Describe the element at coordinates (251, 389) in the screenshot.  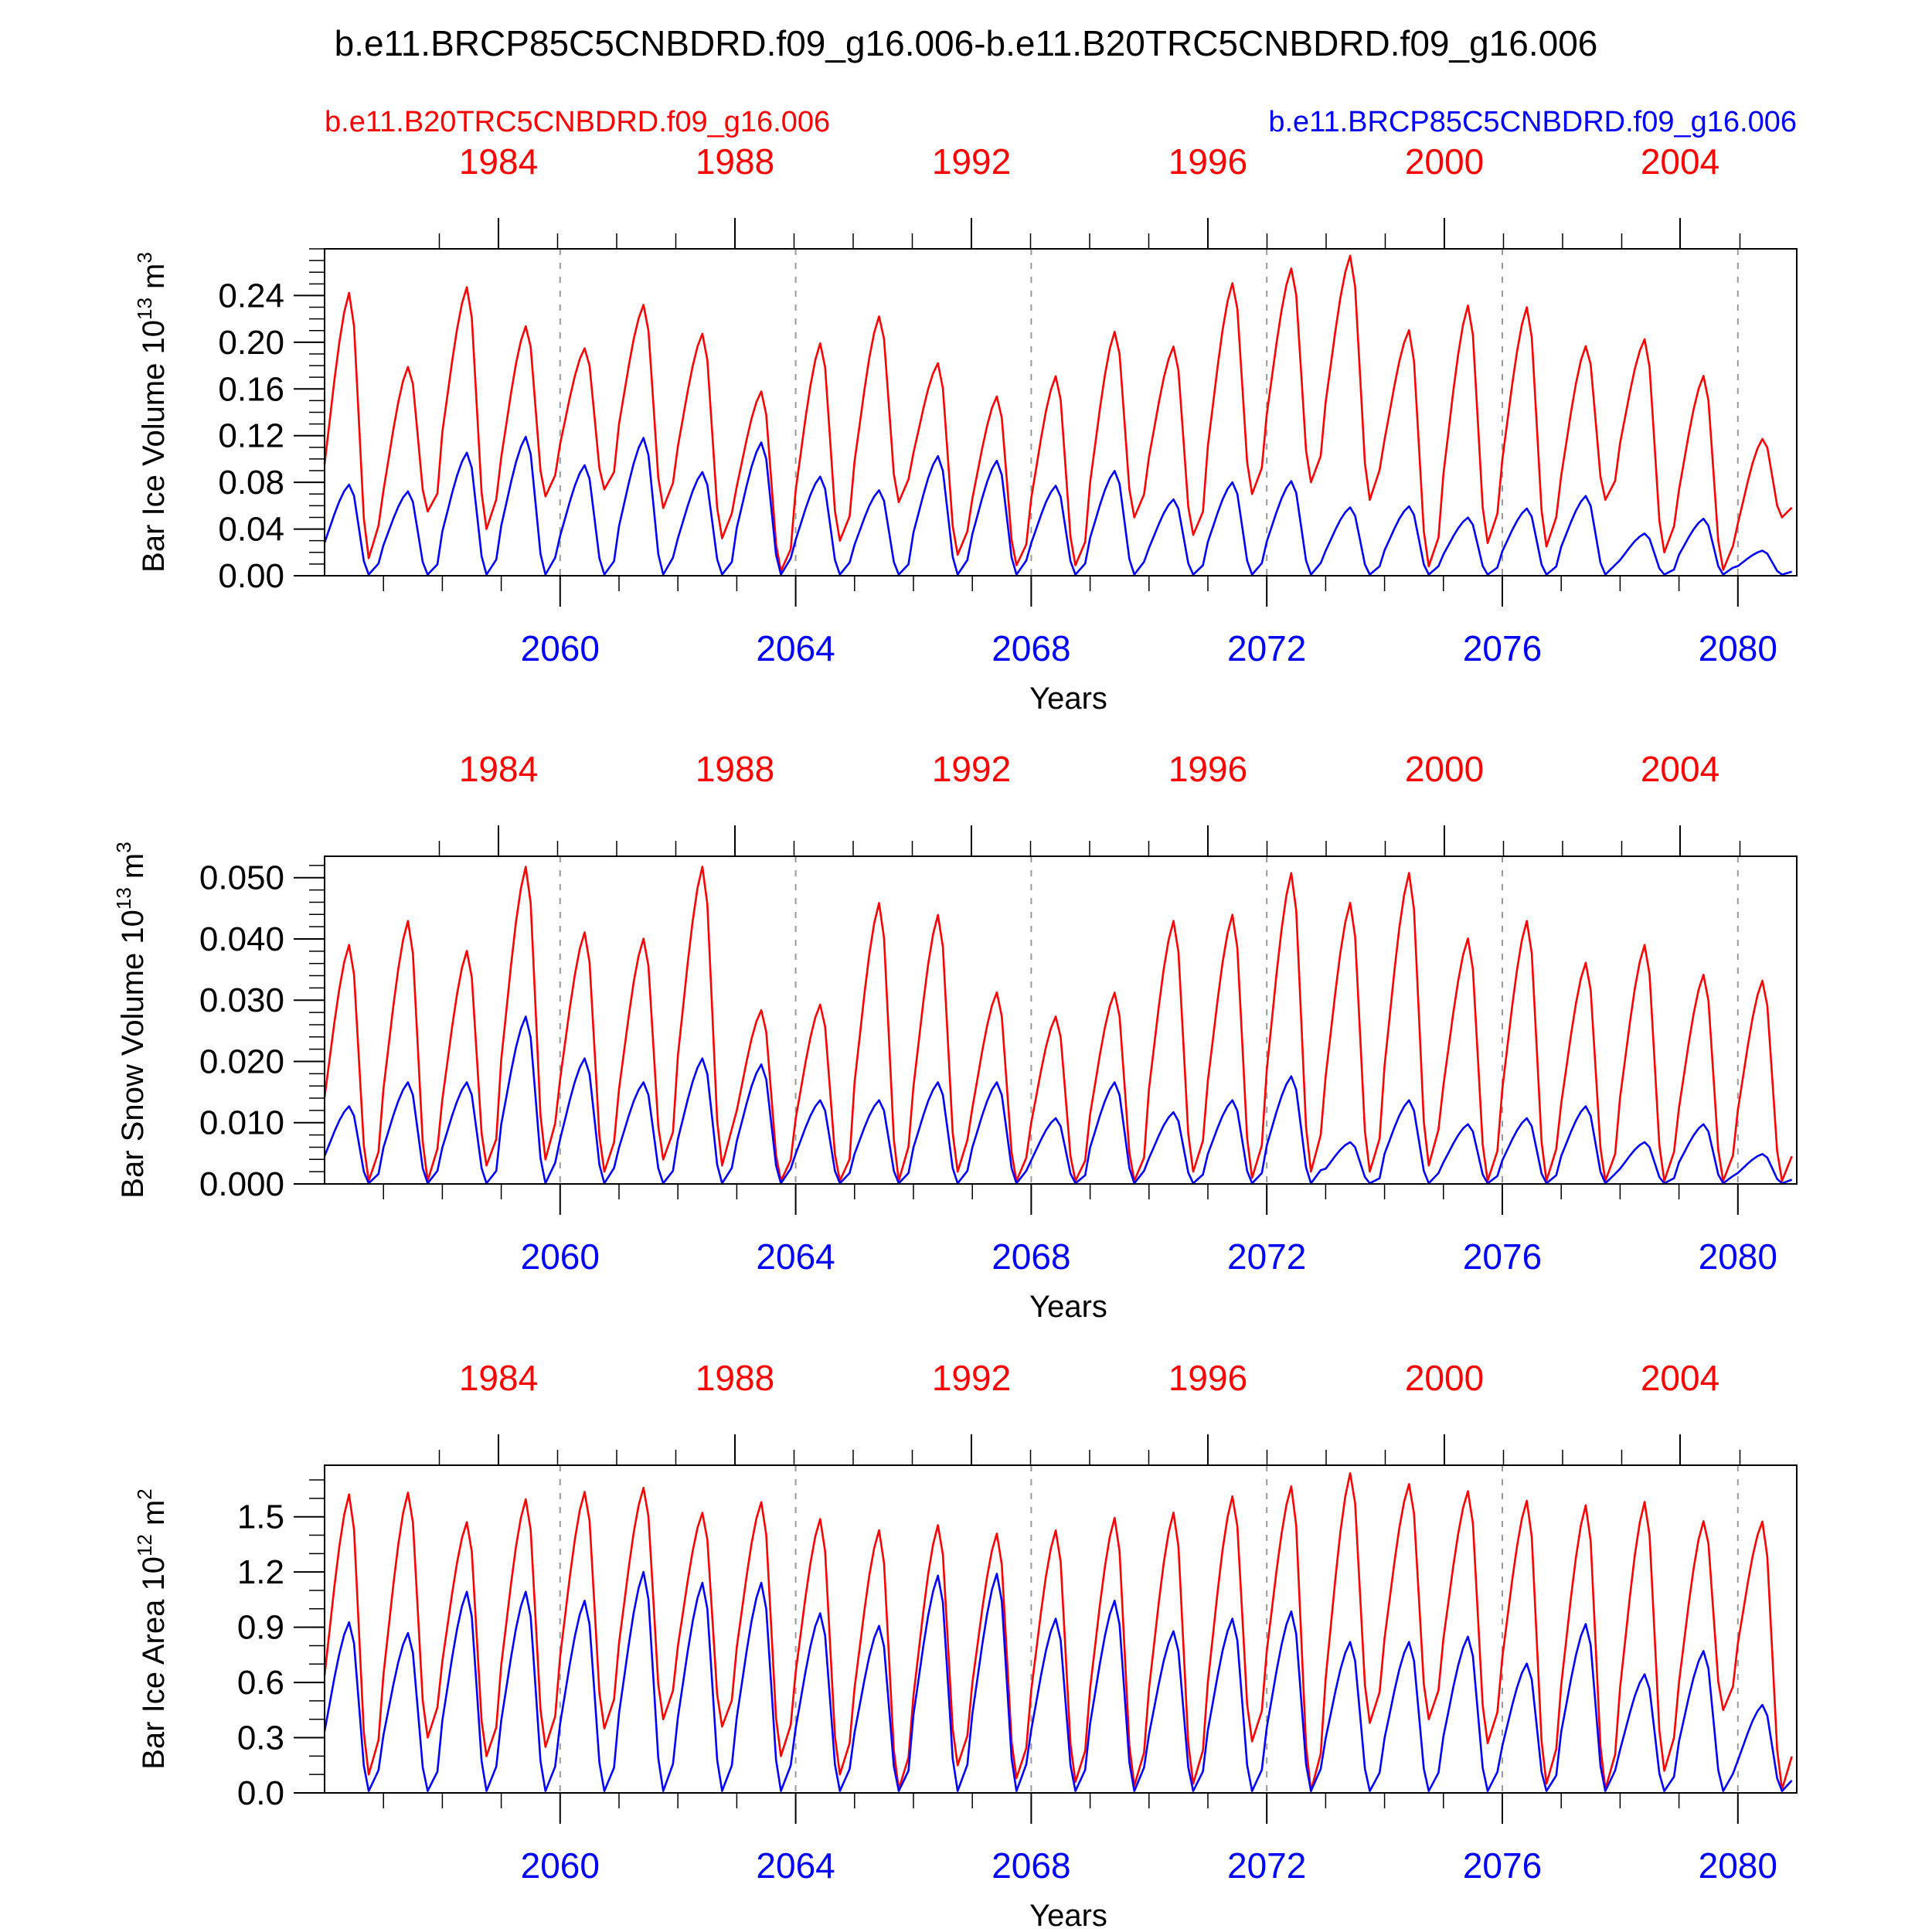
I see `y-tick-label: 0.16` at that location.